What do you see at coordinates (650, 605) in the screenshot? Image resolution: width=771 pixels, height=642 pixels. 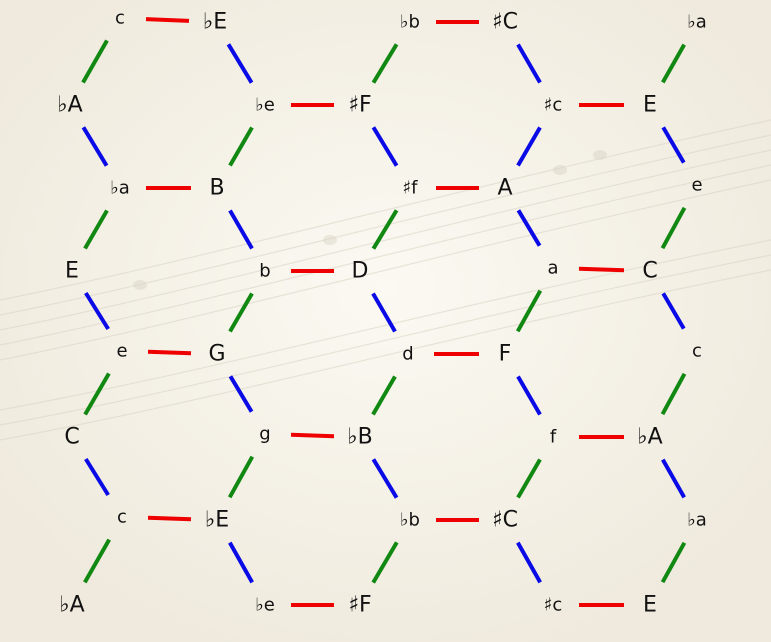 I see `node-n40: E` at bounding box center [650, 605].